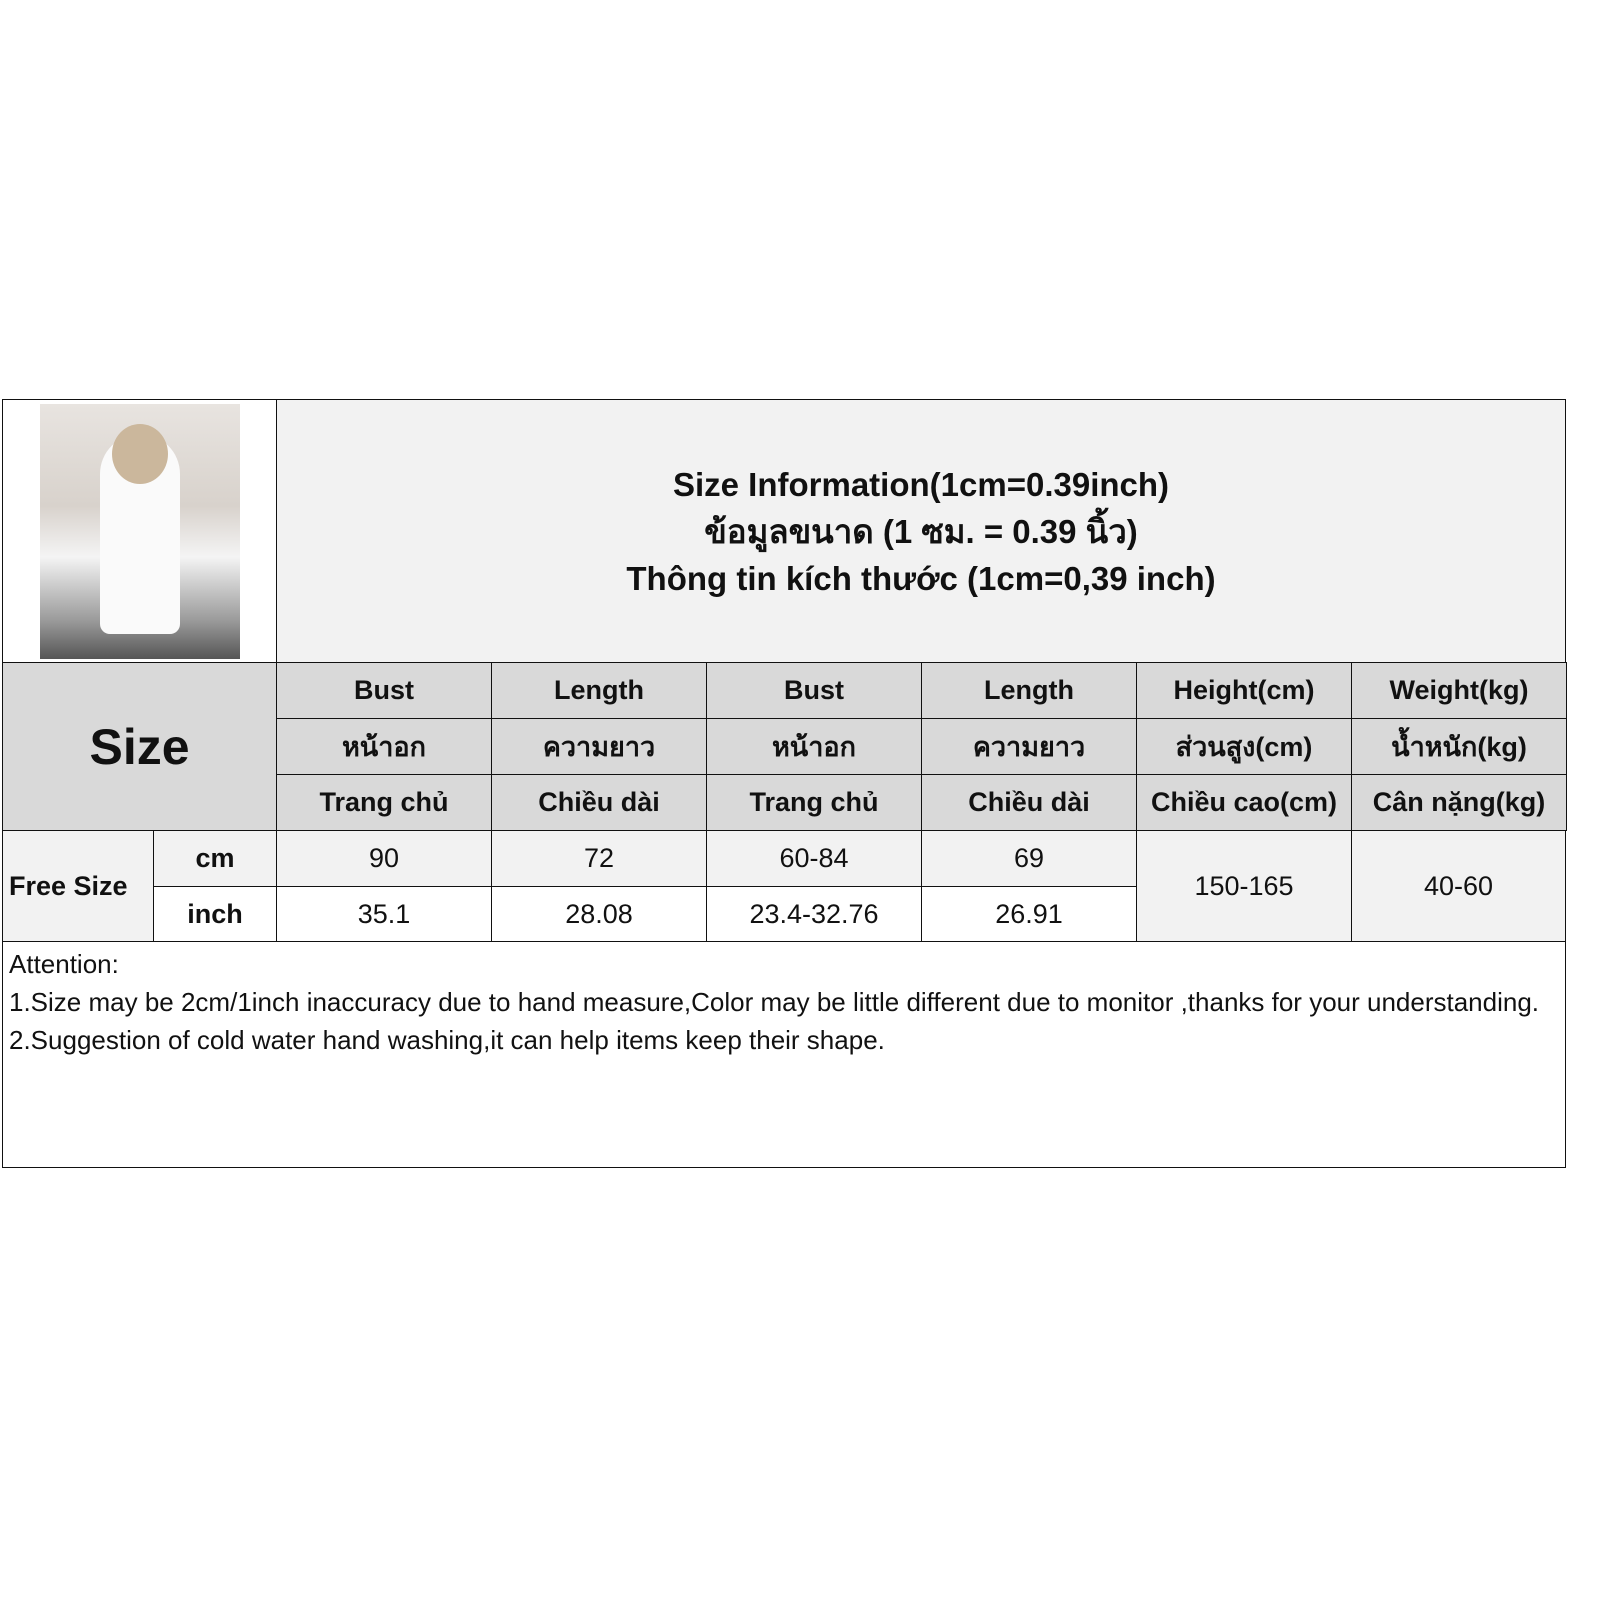  I want to click on cm-value: 90, so click(384, 858).